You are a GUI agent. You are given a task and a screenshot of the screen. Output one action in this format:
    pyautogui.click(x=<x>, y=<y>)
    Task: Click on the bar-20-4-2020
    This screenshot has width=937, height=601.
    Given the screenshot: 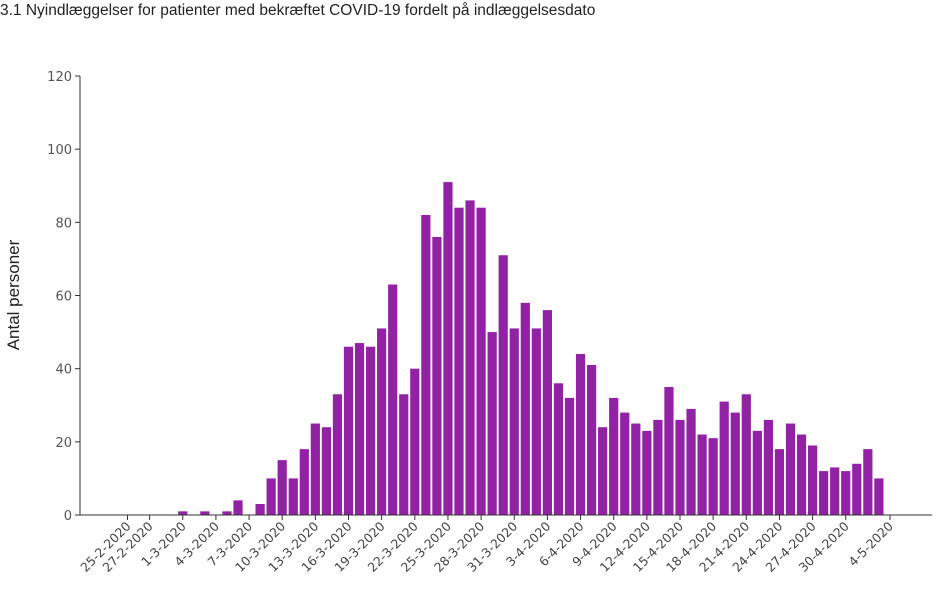 What is the action you would take?
    pyautogui.click(x=735, y=463)
    